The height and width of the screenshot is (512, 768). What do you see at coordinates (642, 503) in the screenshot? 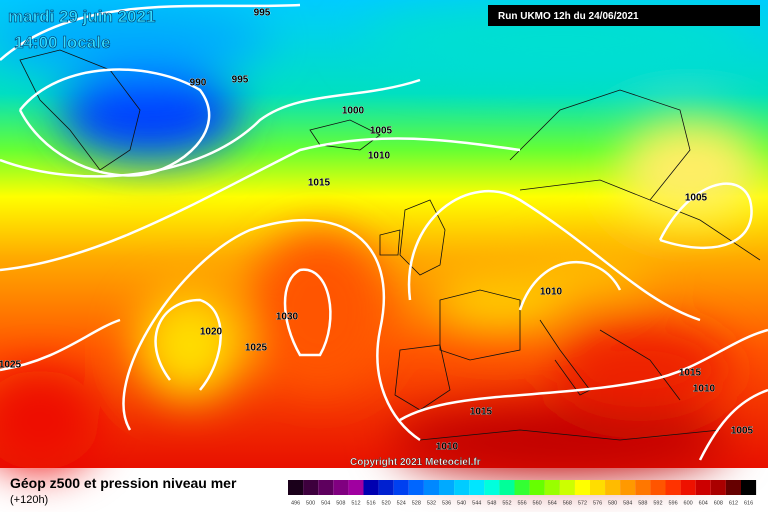
I see `colorbar-label: 588` at bounding box center [642, 503].